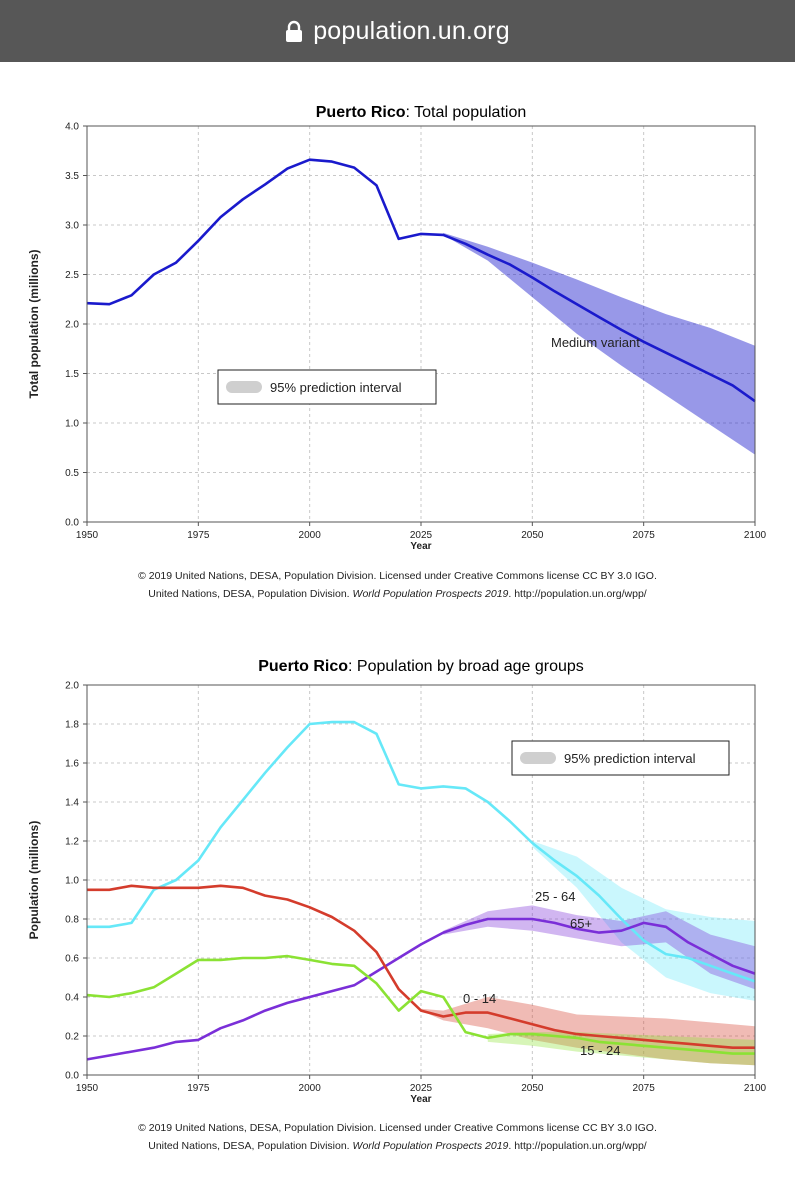  Describe the element at coordinates (411, 30) in the screenshot. I see `url-text: population.un.org` at that location.